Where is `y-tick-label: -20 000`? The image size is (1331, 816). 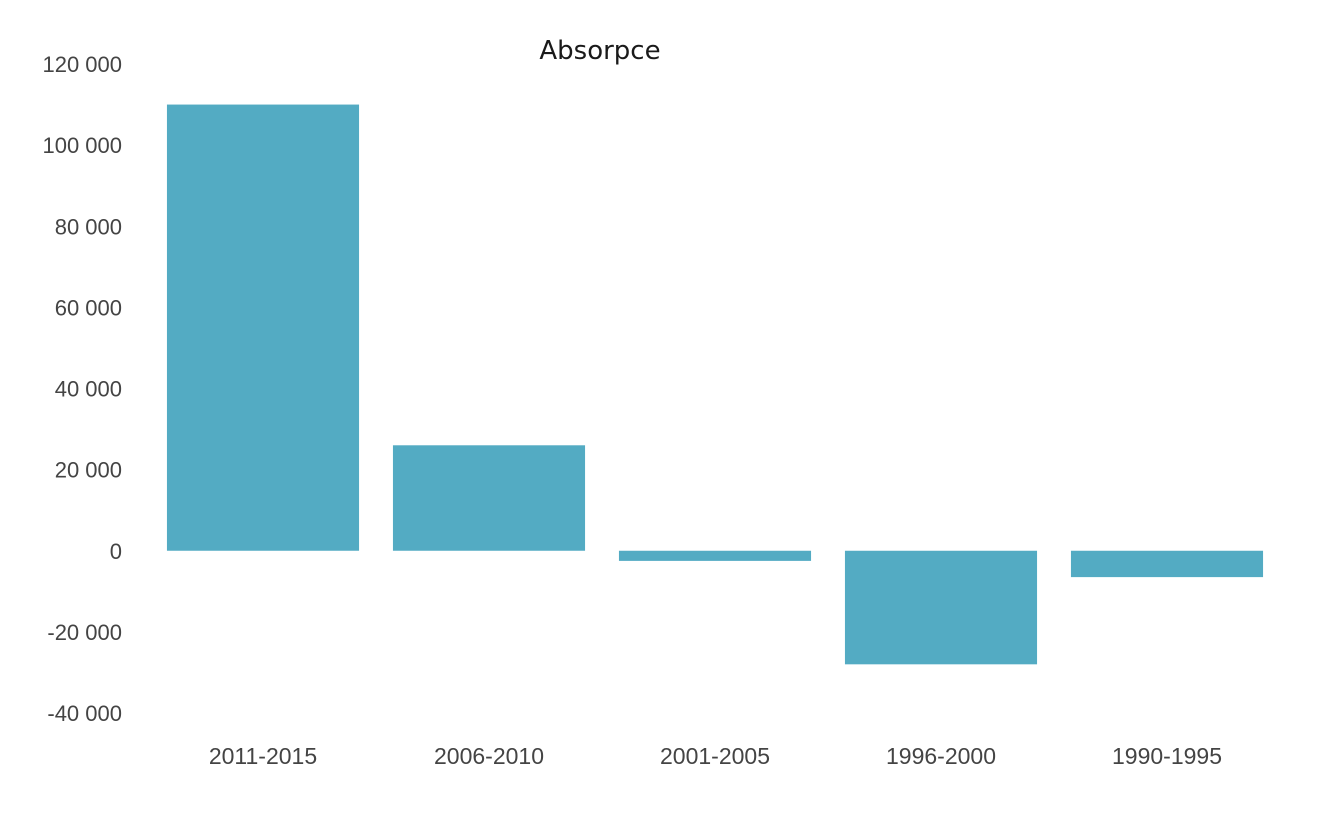 y-tick-label: -20 000 is located at coordinates (84, 632).